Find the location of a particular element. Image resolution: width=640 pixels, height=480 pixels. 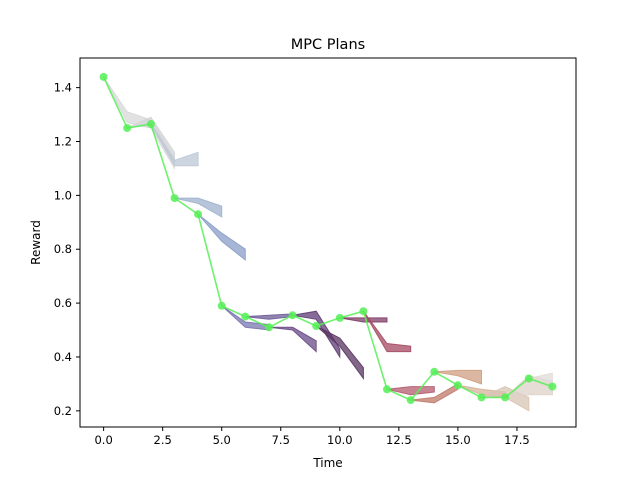

y-tick-label: 0.2 is located at coordinates (63, 411).